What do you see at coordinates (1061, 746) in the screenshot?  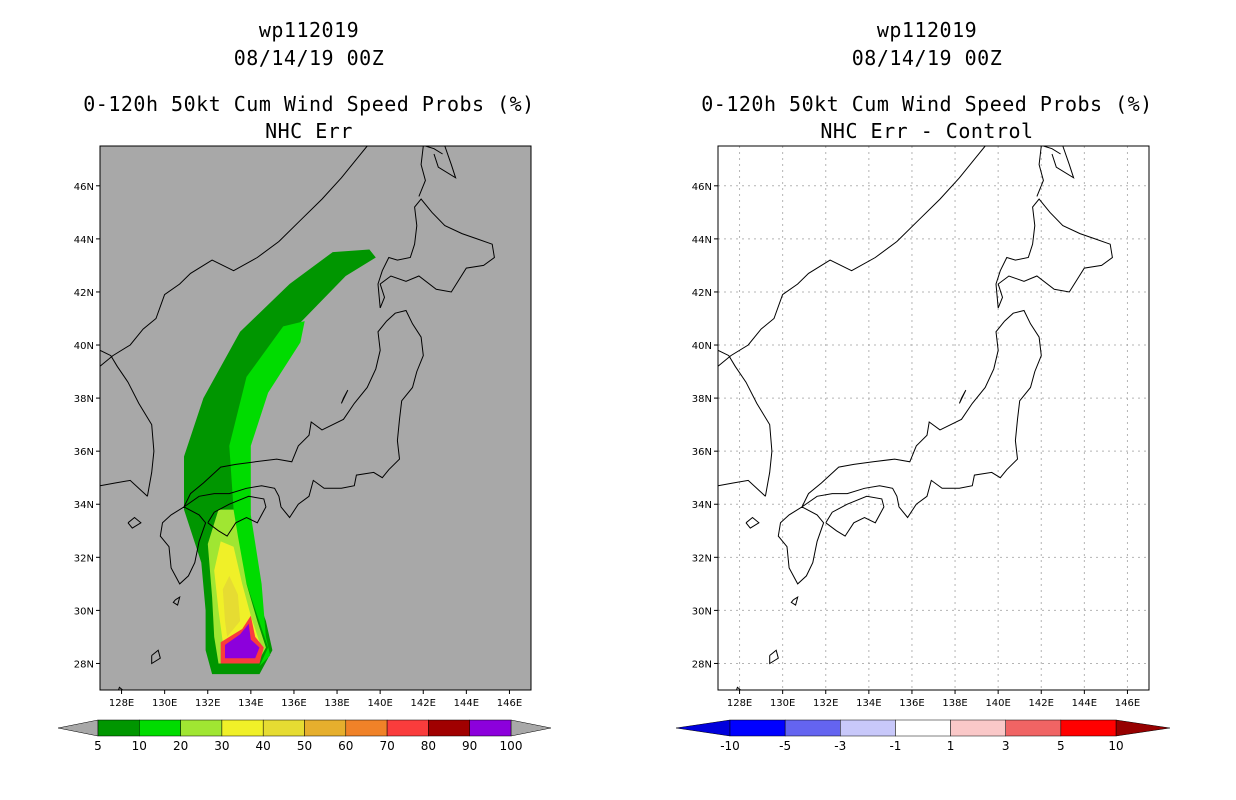 I see `colorbar-label: 5` at bounding box center [1061, 746].